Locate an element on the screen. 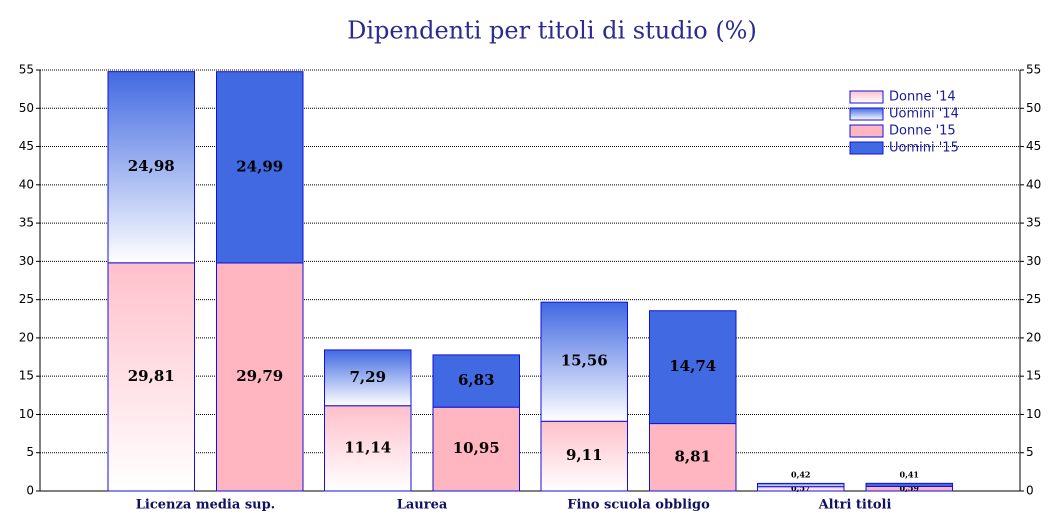 The image size is (1051, 513). y-tick-label: 40 is located at coordinates (26, 184).